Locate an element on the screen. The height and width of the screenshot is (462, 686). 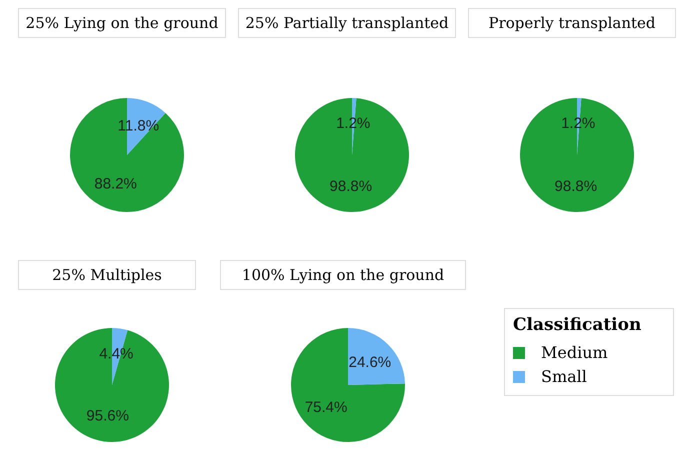
legend-label: Medium is located at coordinates (574, 353).